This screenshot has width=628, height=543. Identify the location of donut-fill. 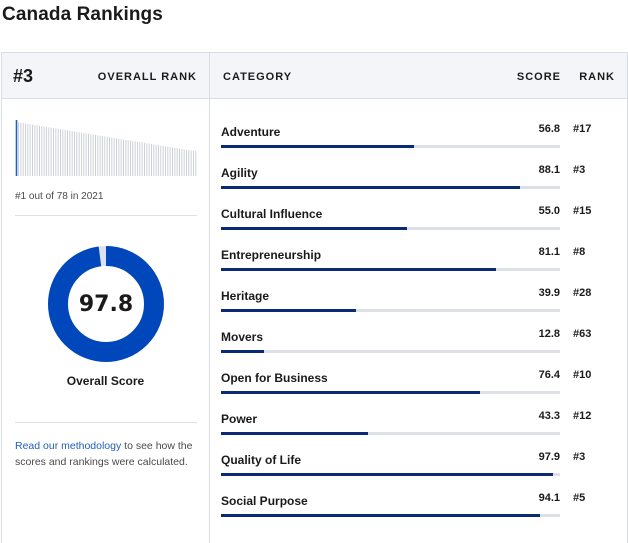
(106, 304).